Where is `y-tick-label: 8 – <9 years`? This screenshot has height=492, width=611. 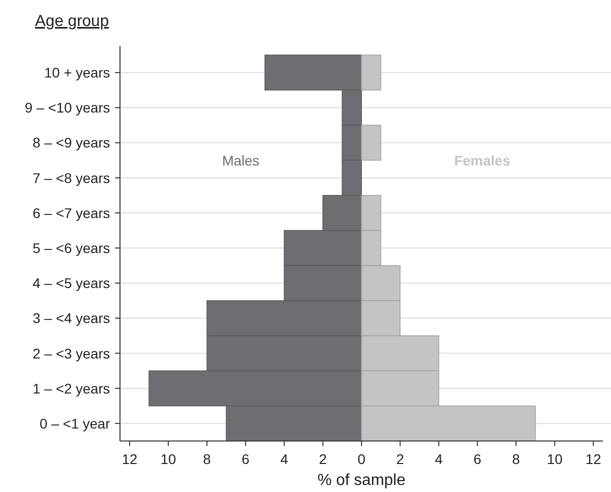
y-tick-label: 8 – <9 years is located at coordinates (71, 142).